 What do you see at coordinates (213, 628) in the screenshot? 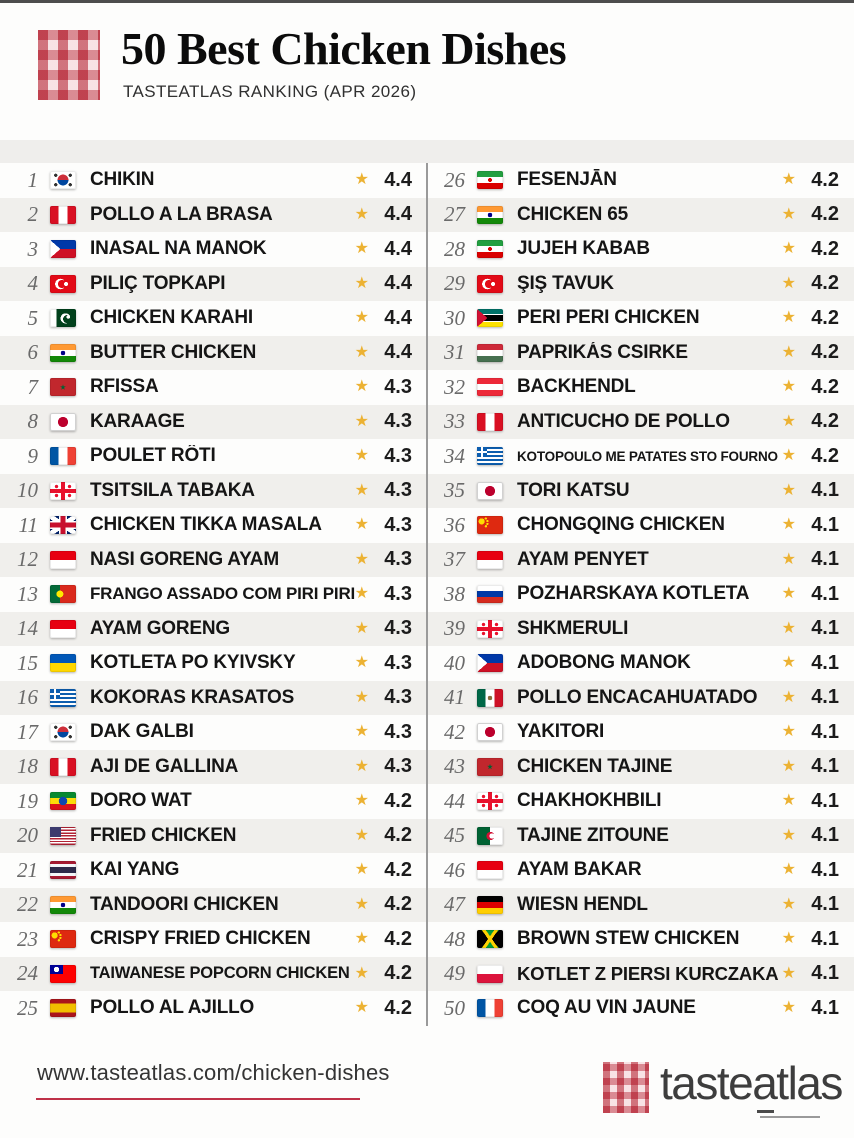
I see `ranking-row: 14 AYAM GORENG ★ 4.3` at bounding box center [213, 628].